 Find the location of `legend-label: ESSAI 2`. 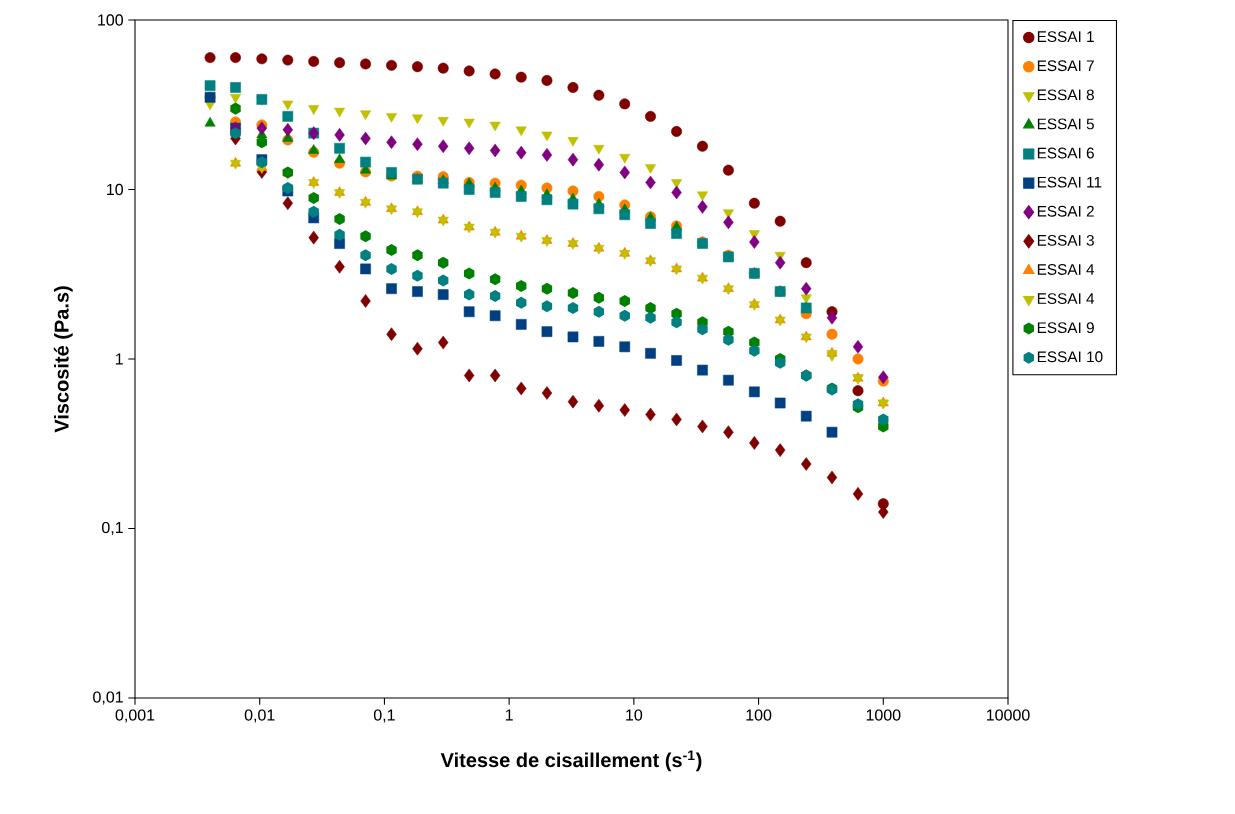

legend-label: ESSAI 2 is located at coordinates (1065, 211).